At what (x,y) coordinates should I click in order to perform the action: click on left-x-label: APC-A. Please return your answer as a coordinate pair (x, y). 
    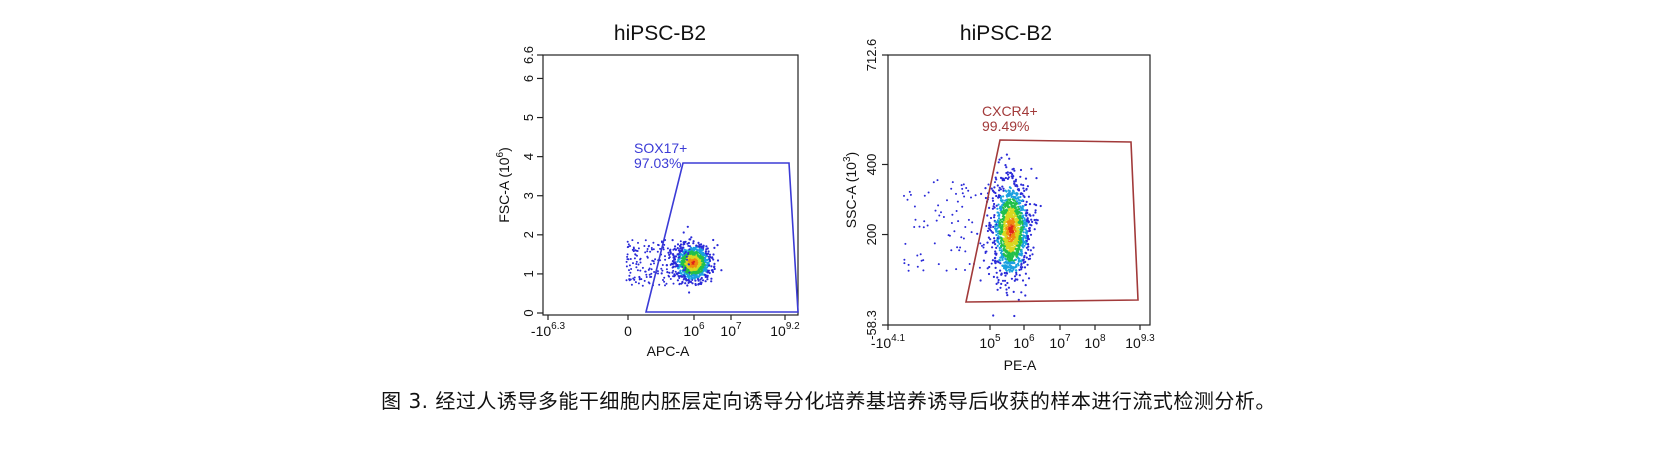
    Looking at the image, I should click on (668, 351).